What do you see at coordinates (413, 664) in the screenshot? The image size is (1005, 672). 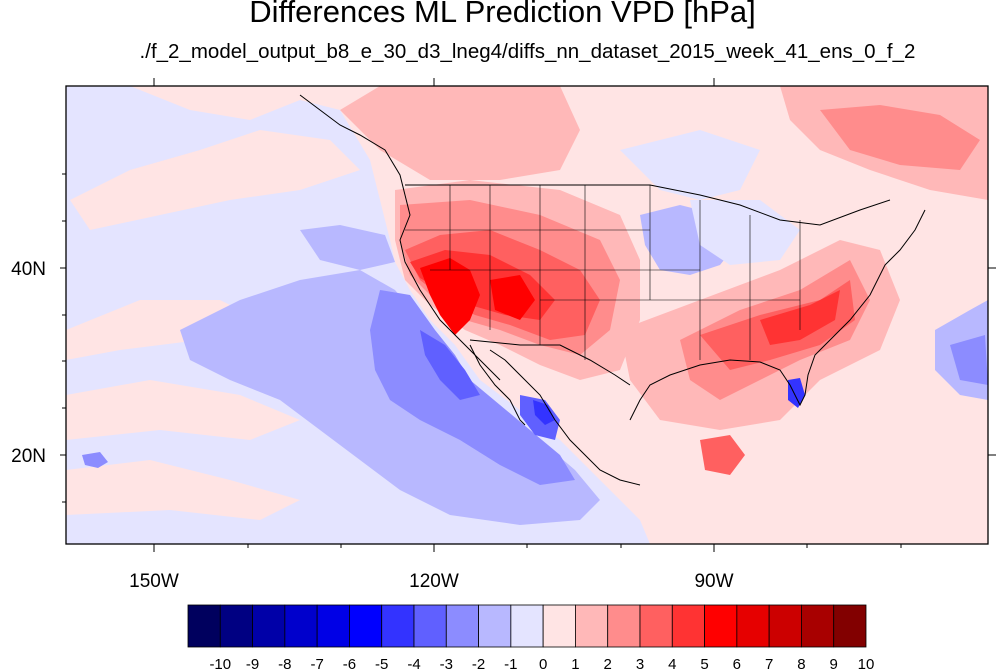 I see `colorbar-label: -4` at bounding box center [413, 664].